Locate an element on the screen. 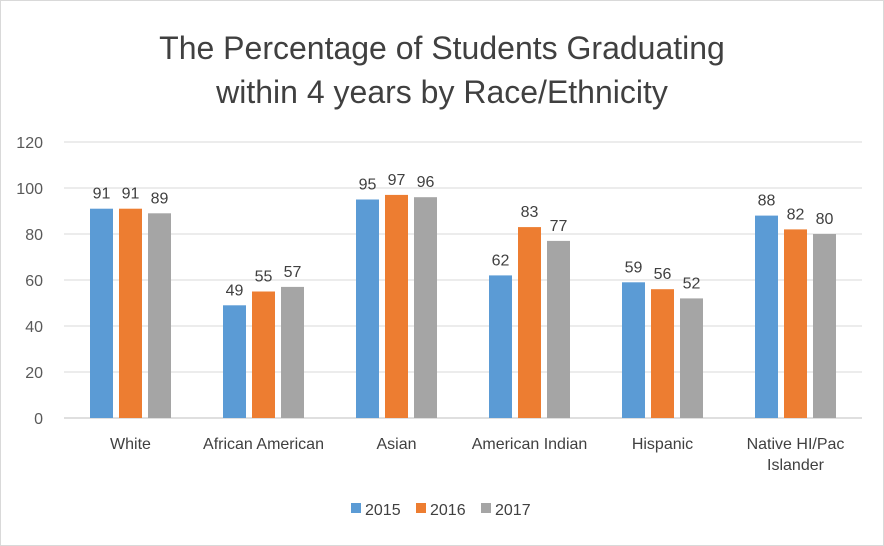 This screenshot has height=546, width=884. data-label: 57 is located at coordinates (293, 272).